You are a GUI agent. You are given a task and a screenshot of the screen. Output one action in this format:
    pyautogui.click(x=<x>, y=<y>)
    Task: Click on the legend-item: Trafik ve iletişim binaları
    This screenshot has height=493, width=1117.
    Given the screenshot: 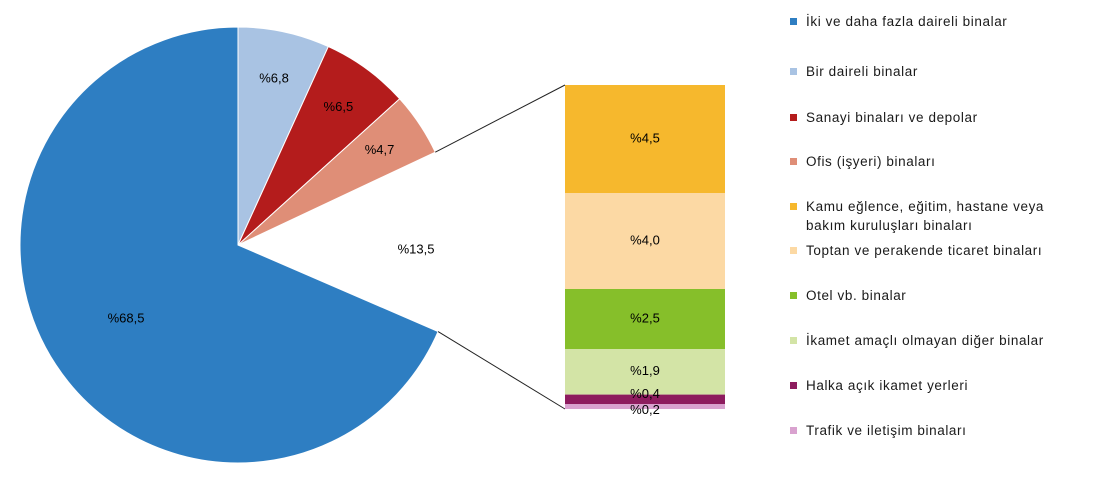 What is the action you would take?
    pyautogui.click(x=878, y=430)
    